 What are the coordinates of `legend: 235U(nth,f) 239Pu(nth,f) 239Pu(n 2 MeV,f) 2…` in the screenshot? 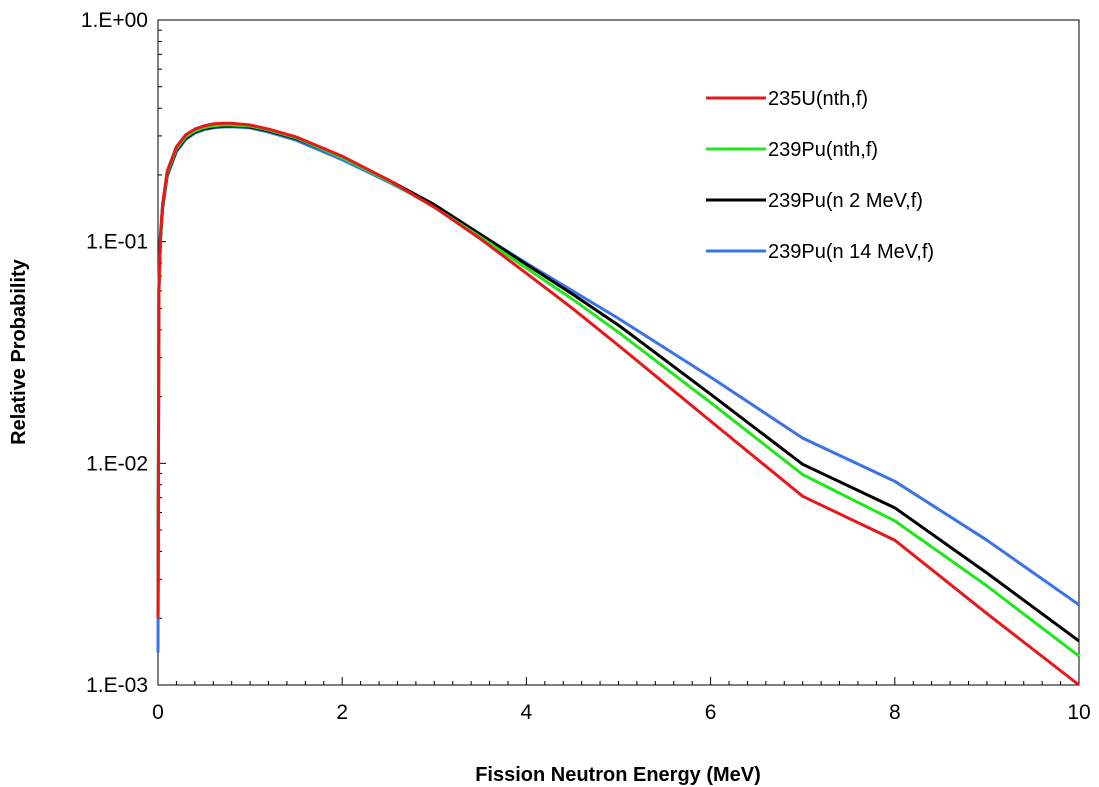 It's located at (820, 175).